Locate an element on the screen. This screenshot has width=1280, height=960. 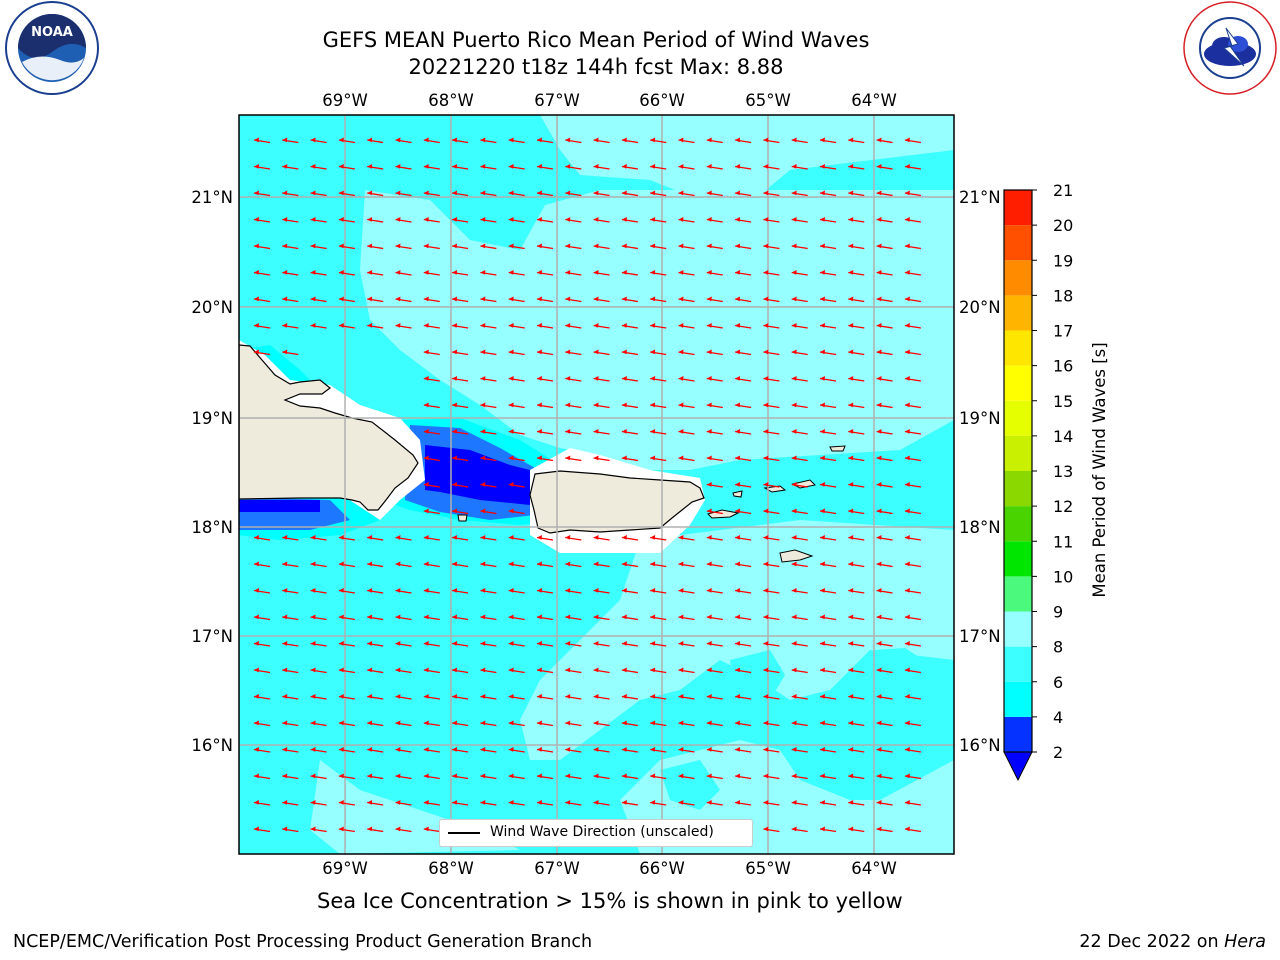
svg-text: NOAA is located at coordinates (52, 32).